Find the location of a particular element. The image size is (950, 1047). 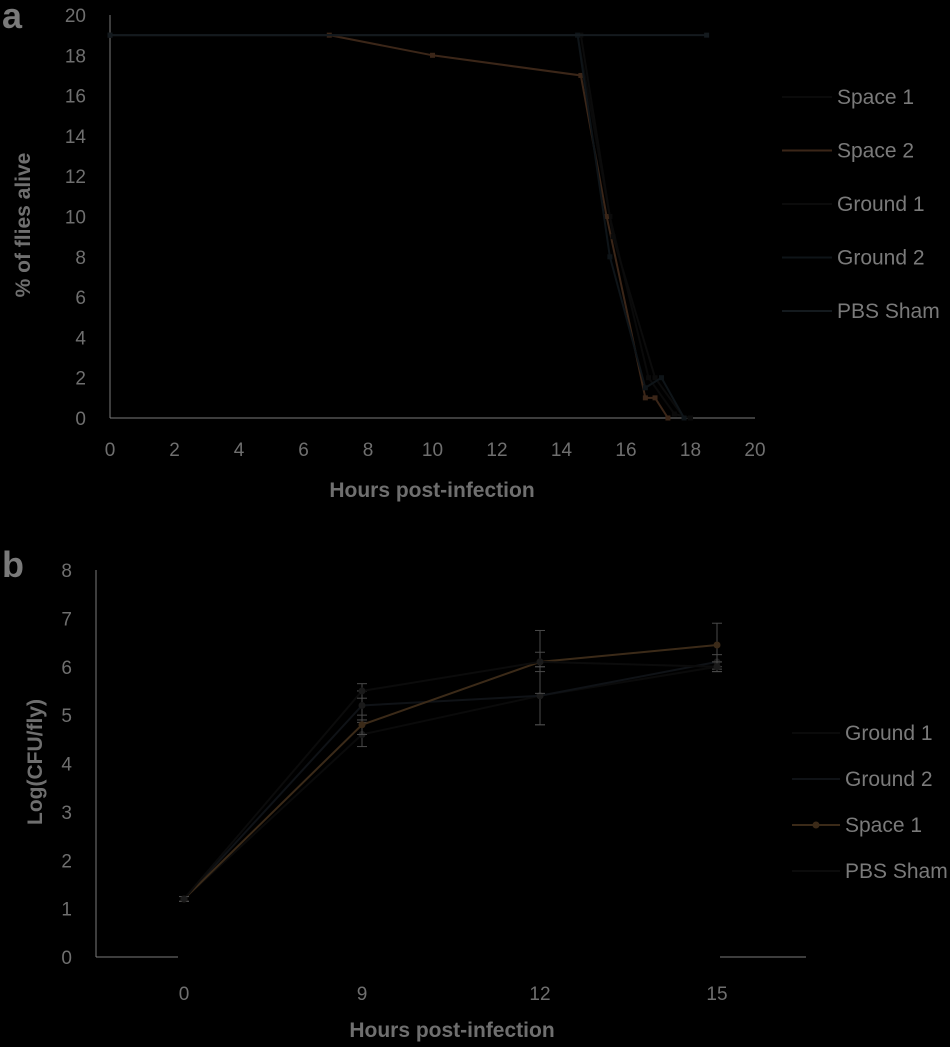

y-tick-label: 10 is located at coordinates (75, 218).